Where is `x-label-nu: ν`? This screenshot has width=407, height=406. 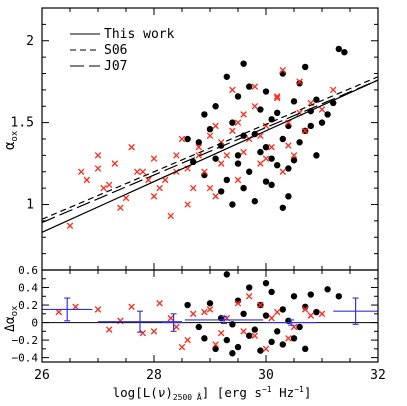 x-label-nu: ν is located at coordinates (162, 392).